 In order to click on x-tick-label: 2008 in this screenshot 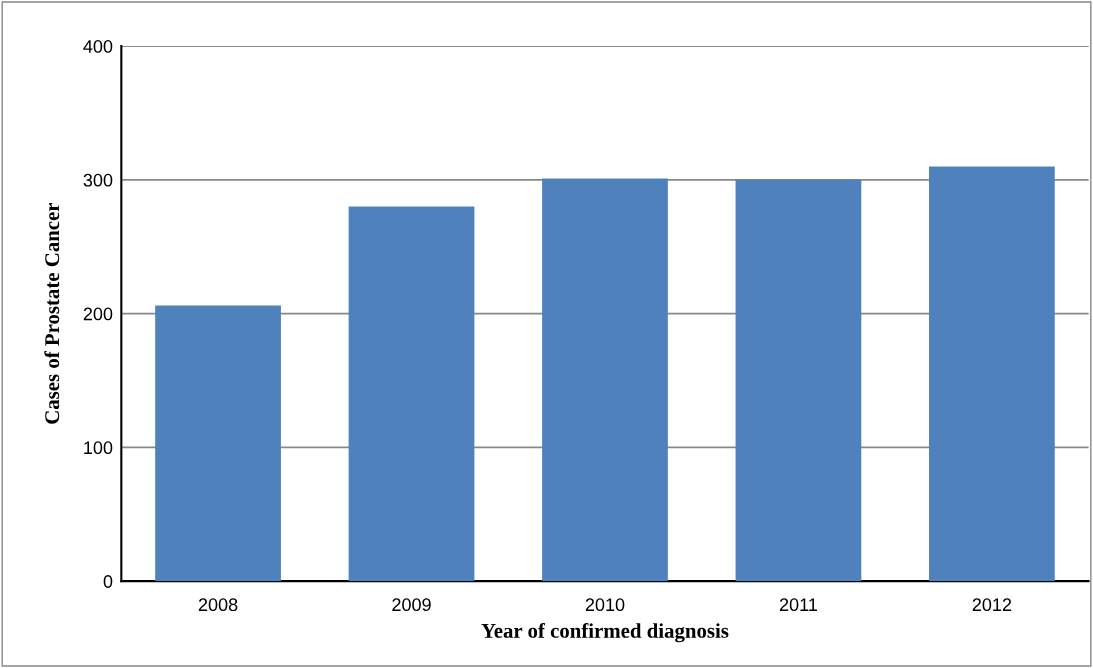, I will do `click(218, 605)`.